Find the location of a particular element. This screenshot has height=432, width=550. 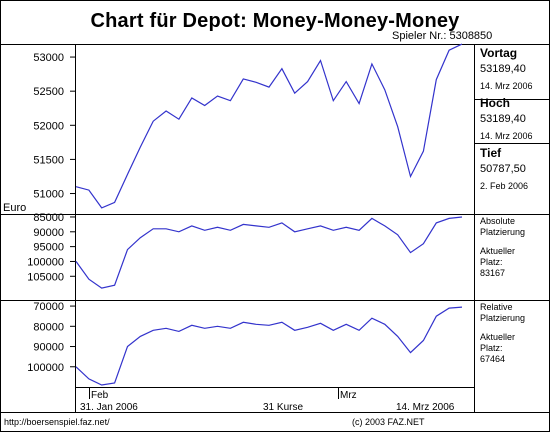

footer-url: http://boersenspiel.faz.net/ is located at coordinates (57, 422).